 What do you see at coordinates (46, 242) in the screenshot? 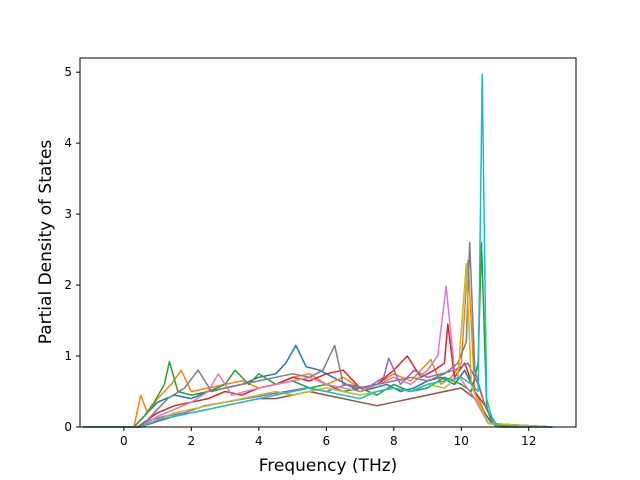
I see `y-axis-label: Partial Density of States` at bounding box center [46, 242].